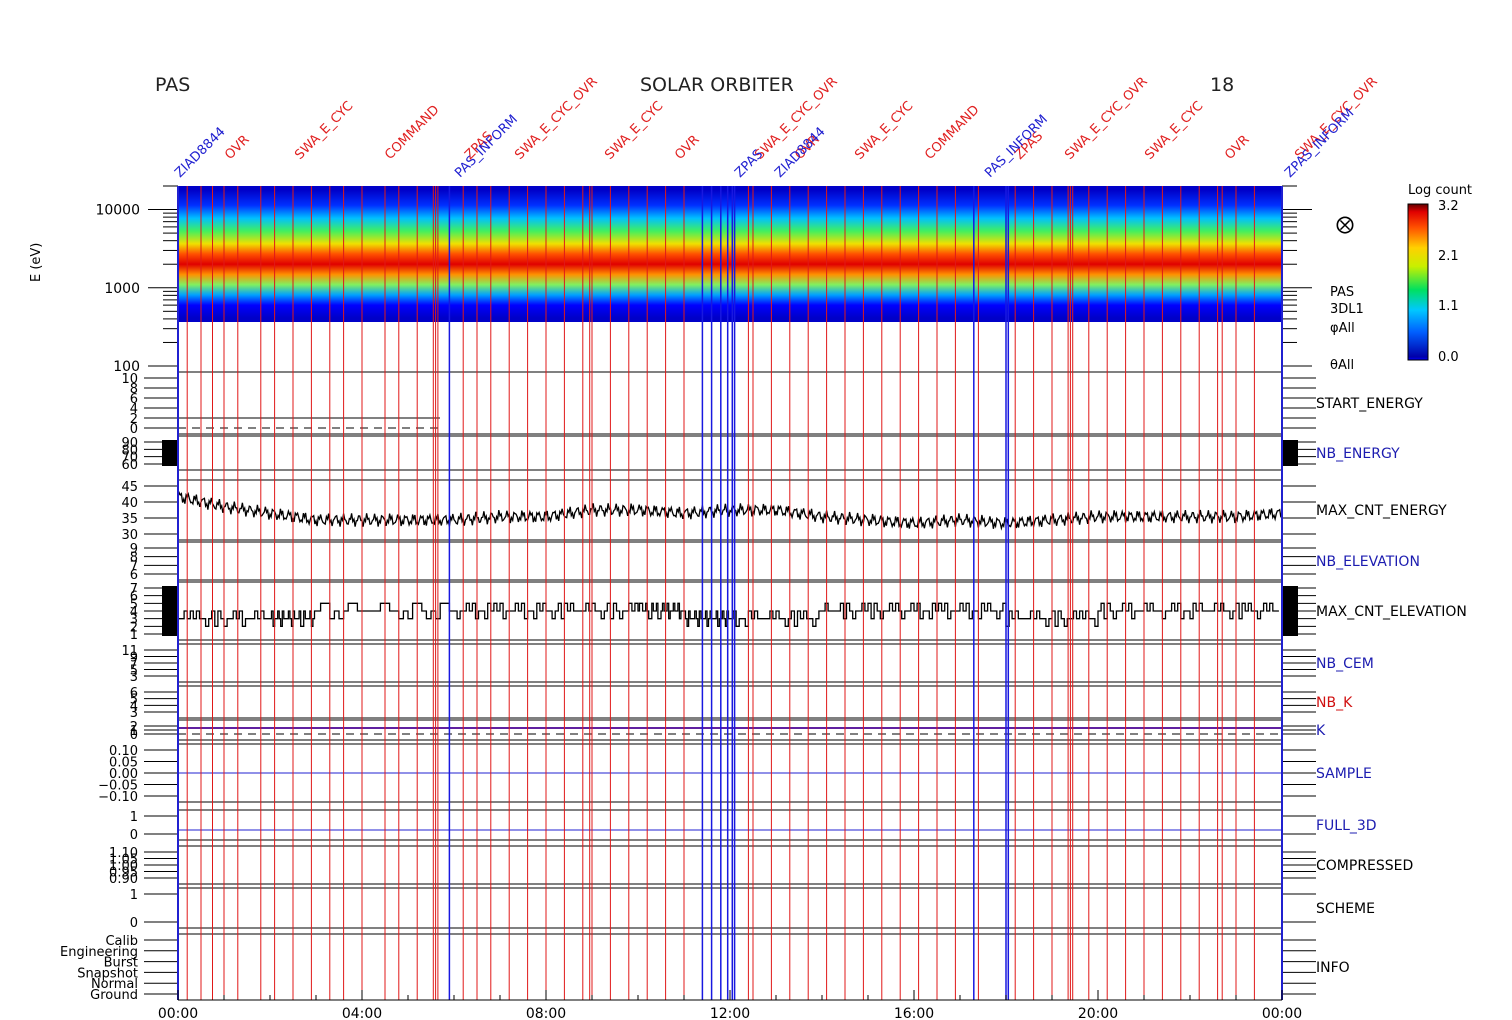  Describe the element at coordinates (1448, 206) in the screenshot. I see `colorbar-tick-0: 3.2` at that location.